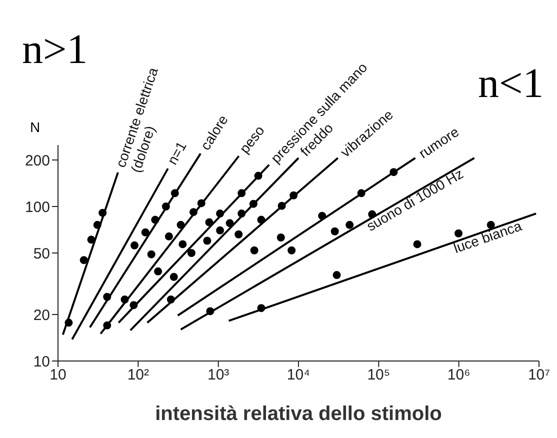  I want to click on x-tick-label: 10⁴, so click(298, 375).